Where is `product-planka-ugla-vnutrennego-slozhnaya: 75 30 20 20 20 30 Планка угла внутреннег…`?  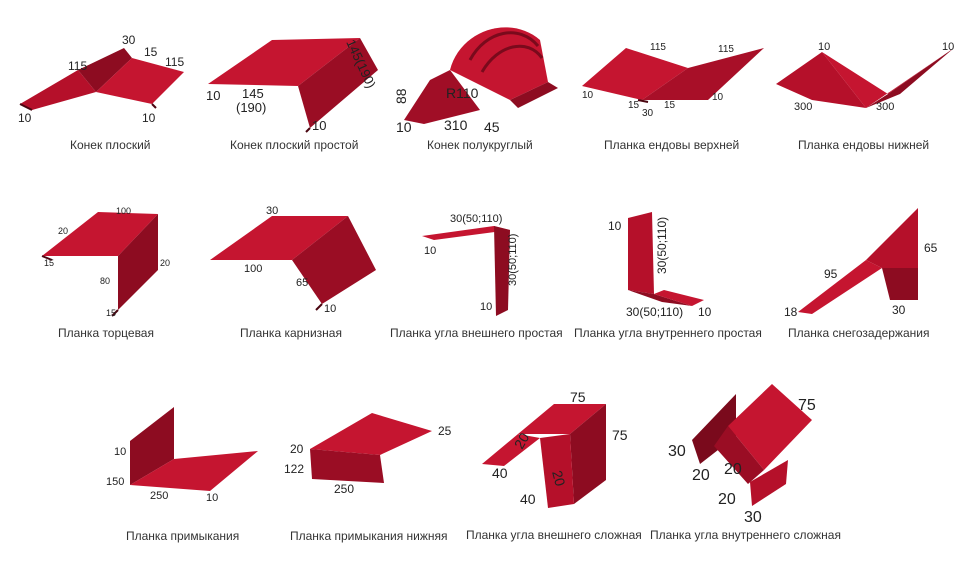 product-planka-ugla-vnutrennego-slozhnaya: 75 30 20 20 20 30 Планка угла внутреннег… is located at coordinates (744, 467).